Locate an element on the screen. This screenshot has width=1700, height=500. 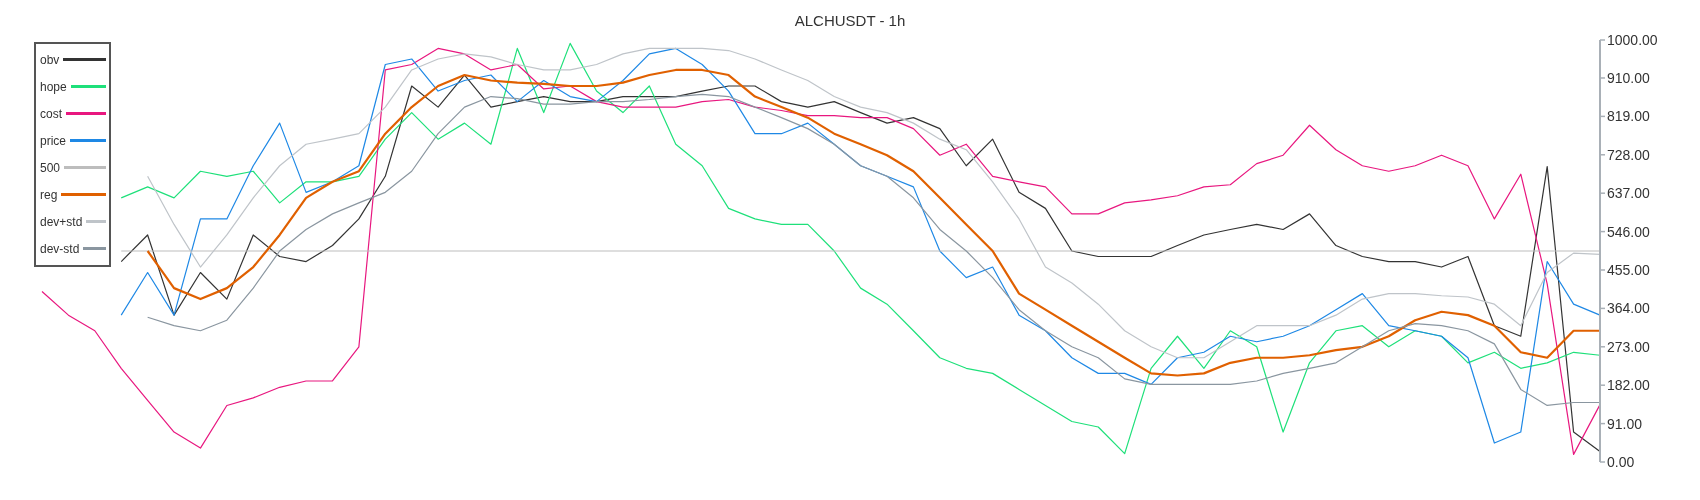
y-tick-label: 728.00 is located at coordinates (1629, 154).